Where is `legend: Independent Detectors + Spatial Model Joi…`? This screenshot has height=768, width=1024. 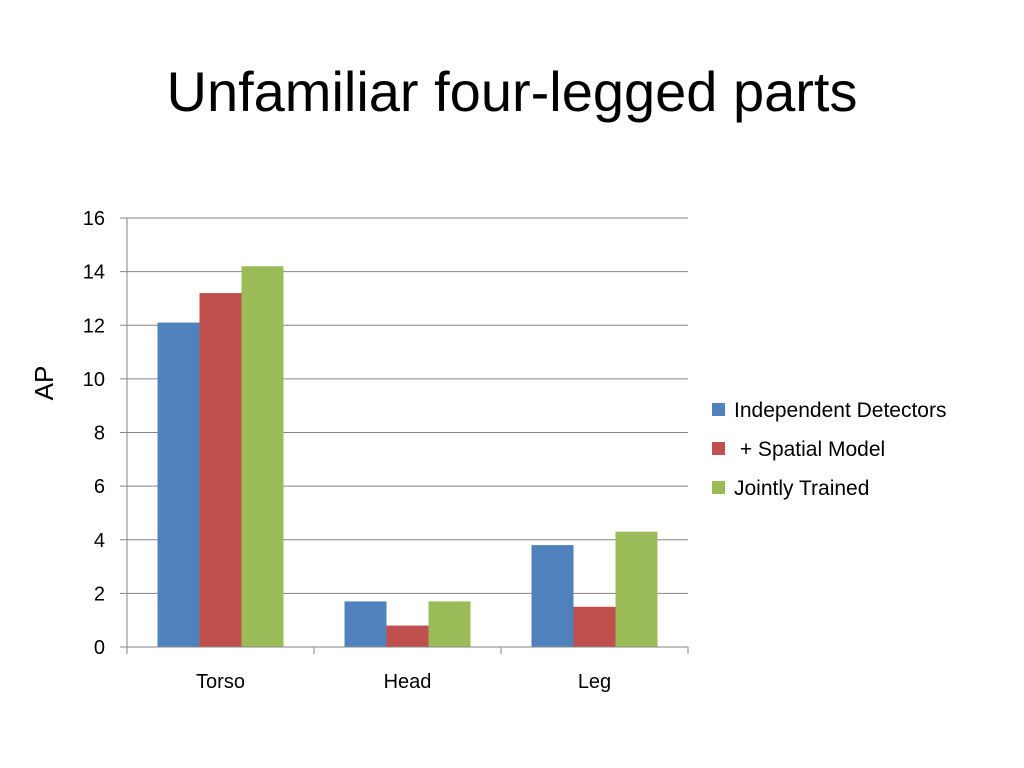 legend: Independent Detectors + Spatial Model Joi… is located at coordinates (829, 449).